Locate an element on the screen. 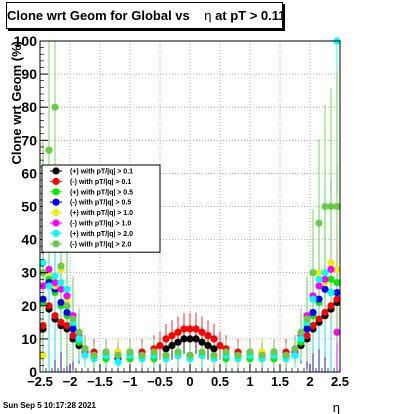  x-tick-label: −1 is located at coordinates (130, 381).